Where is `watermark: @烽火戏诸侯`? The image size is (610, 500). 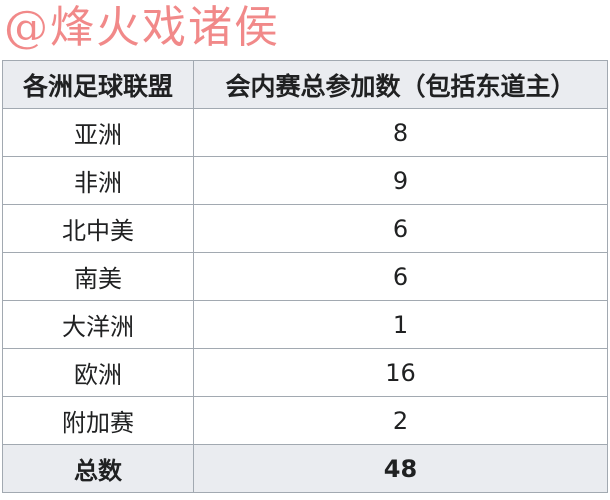
watermark: @烽火戏诸侯 is located at coordinates (142, 27).